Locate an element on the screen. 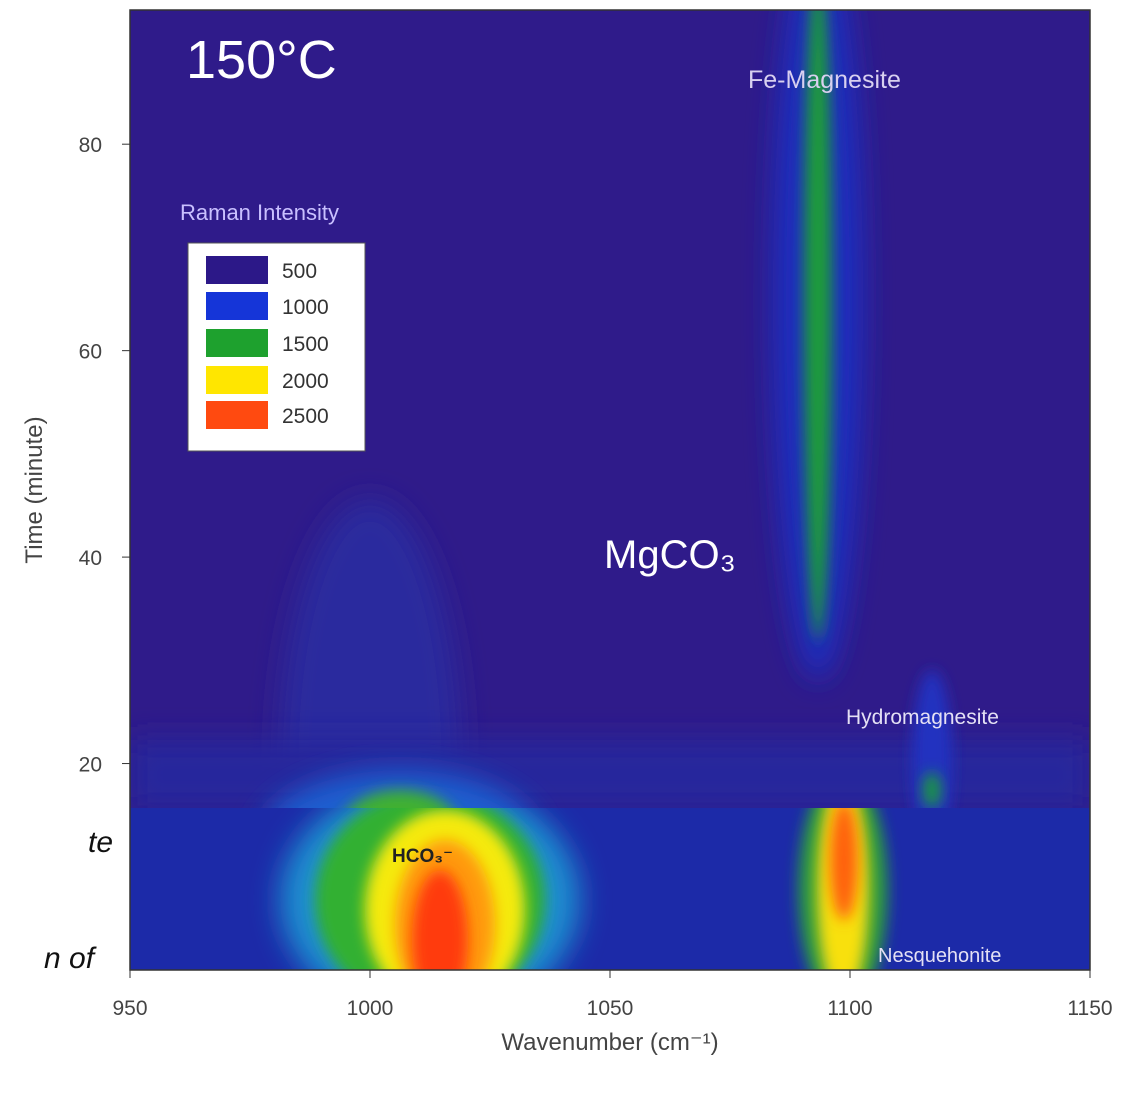 The image size is (1122, 1093). legend-title: Raman Intensity is located at coordinates (259, 212).